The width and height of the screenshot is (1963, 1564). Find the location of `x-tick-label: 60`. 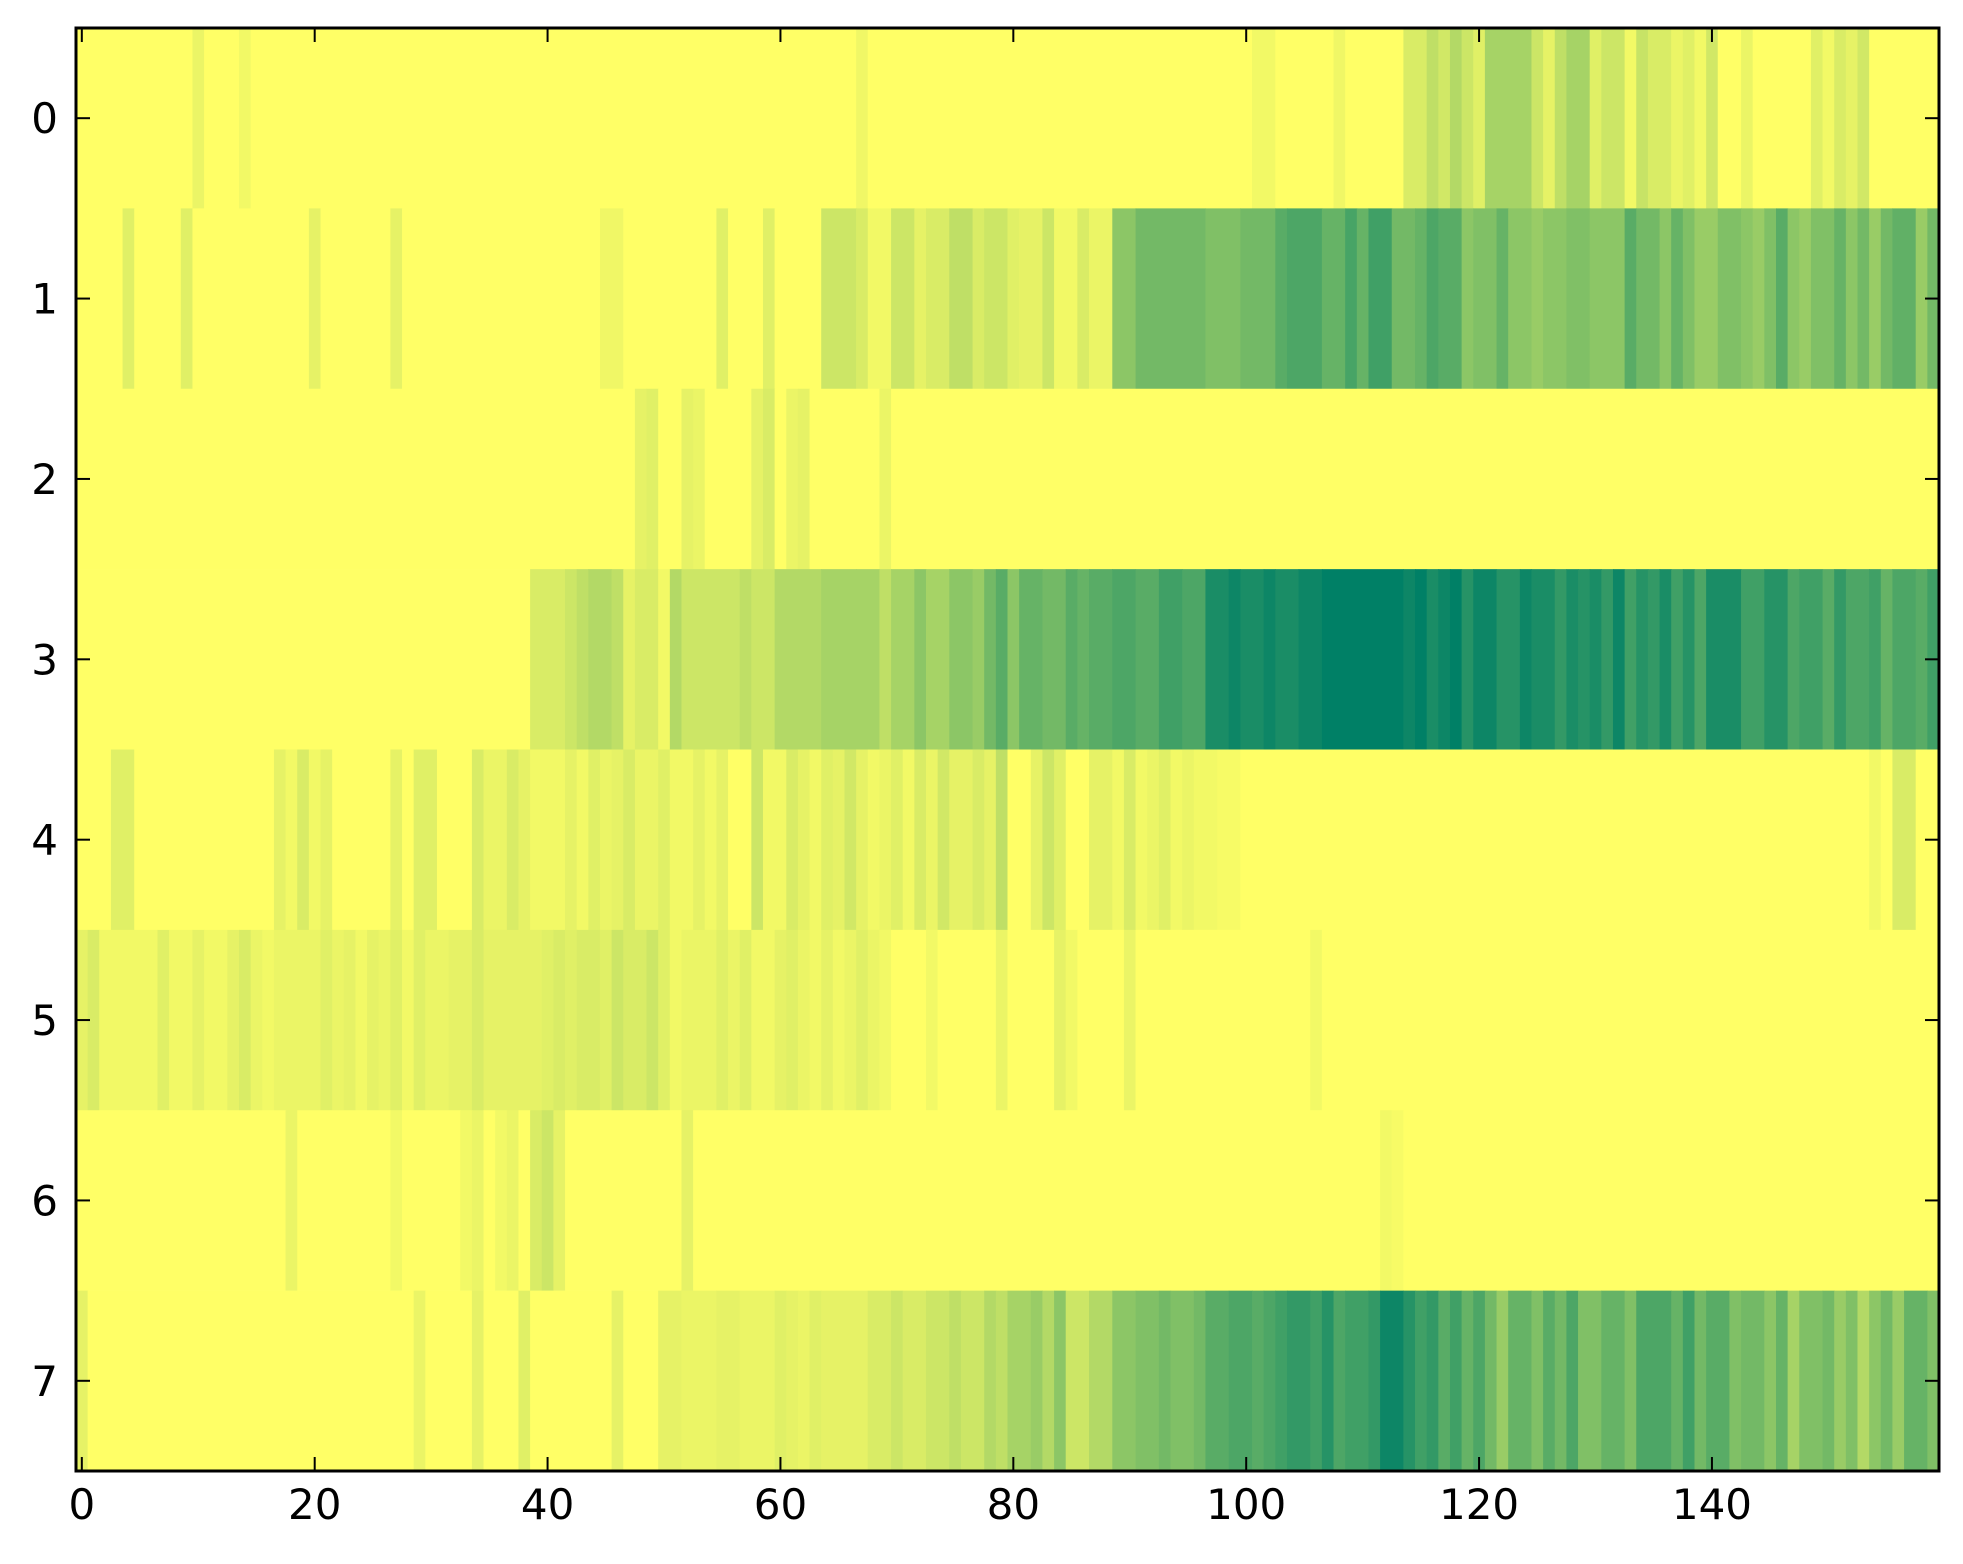

x-tick-label: 60 is located at coordinates (780, 1504).